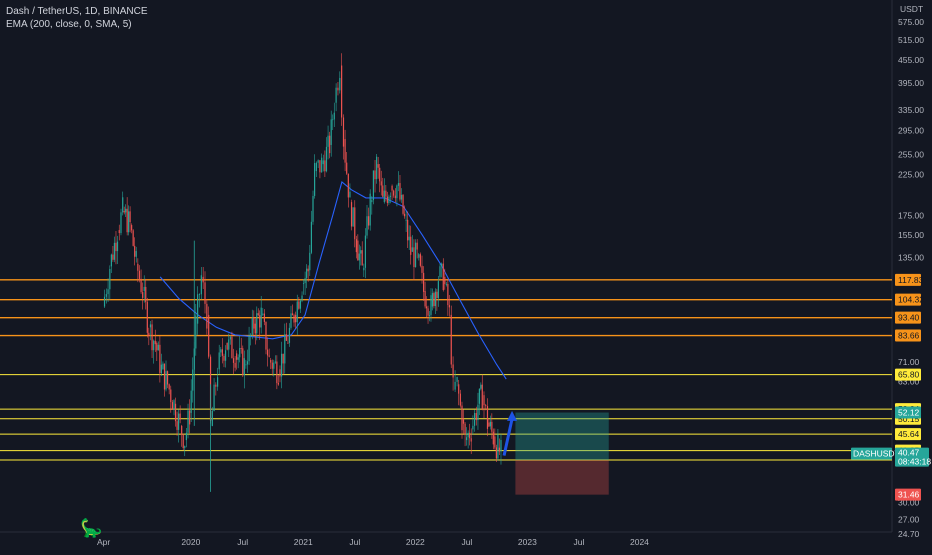  Describe the element at coordinates (103, 542) in the screenshot. I see `time-tick-label: Apr` at that location.